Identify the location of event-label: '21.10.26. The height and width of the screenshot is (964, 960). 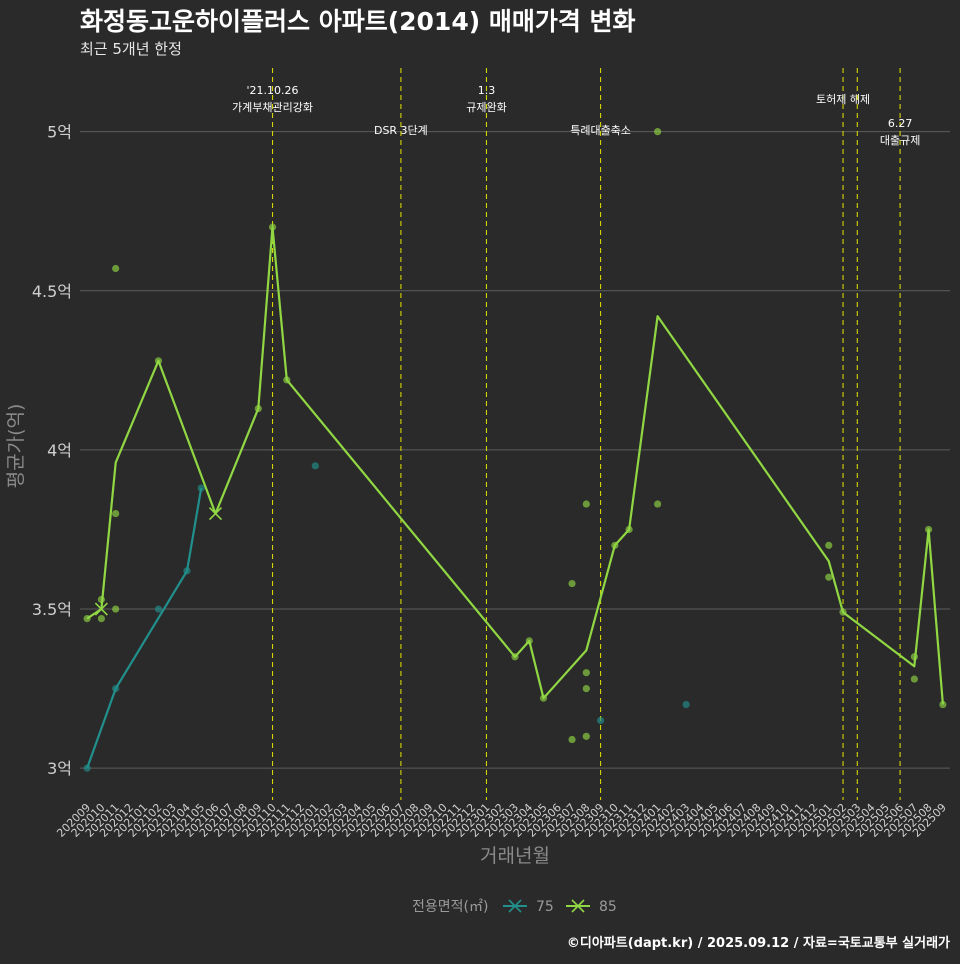
(273, 90).